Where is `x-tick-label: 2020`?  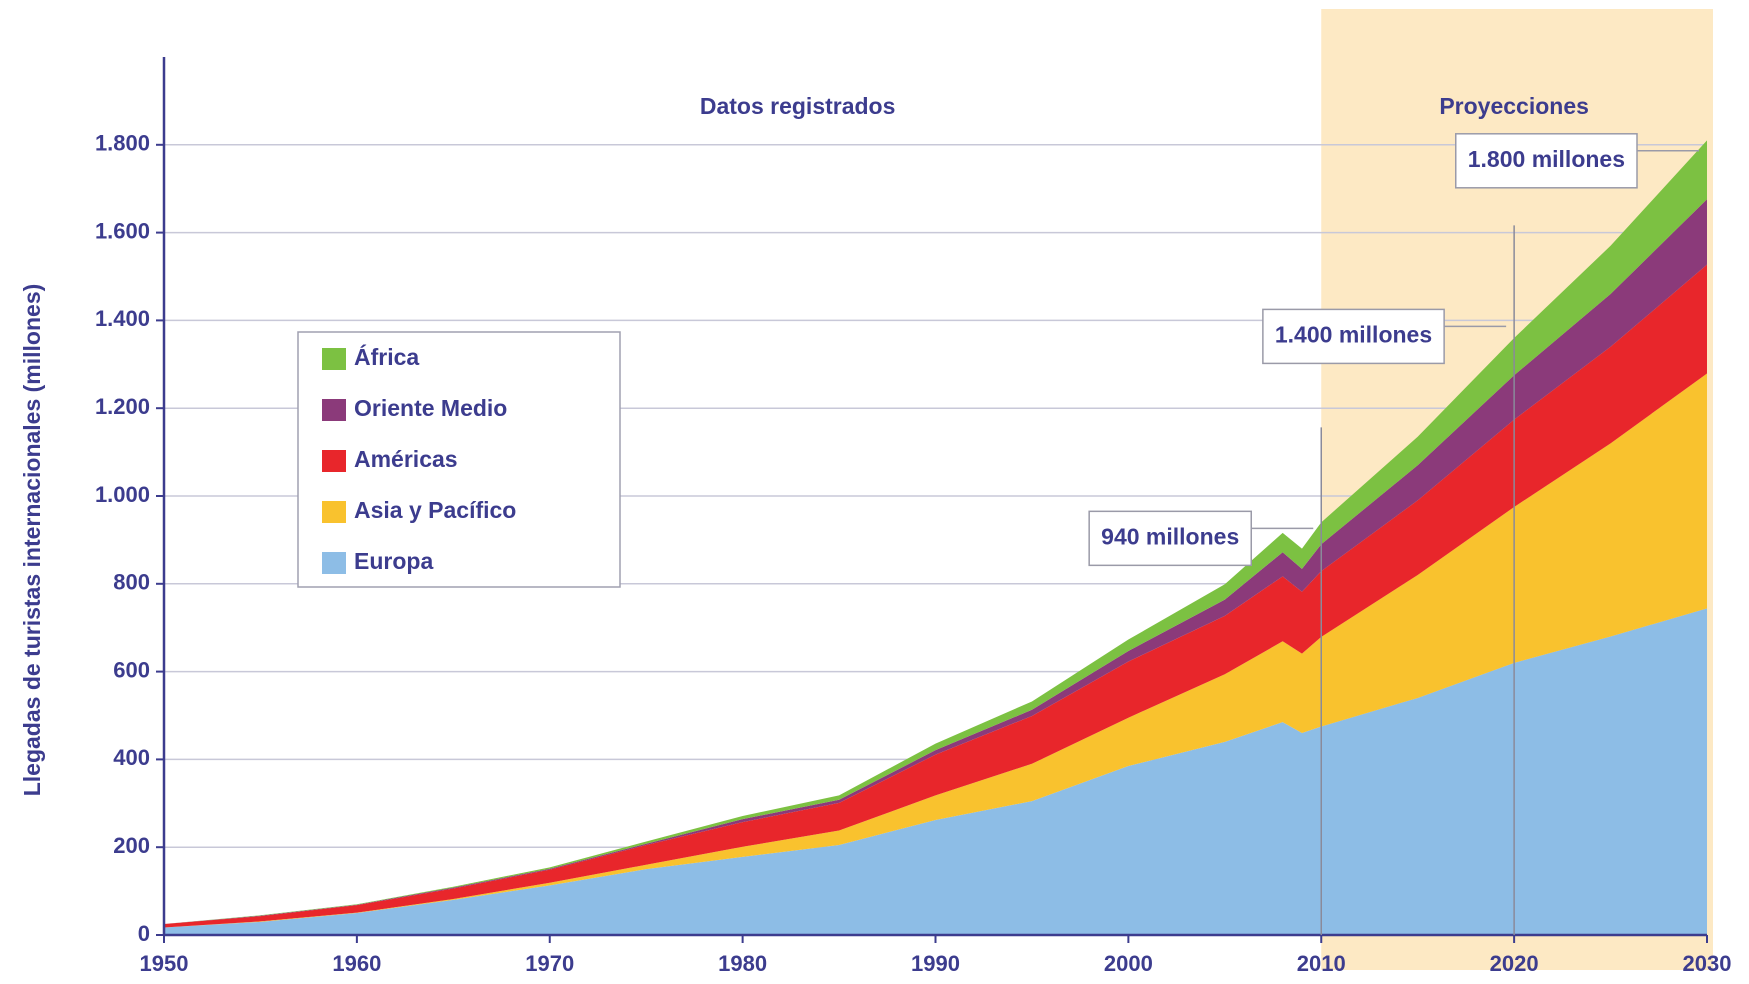
x-tick-label: 2020 is located at coordinates (1514, 963).